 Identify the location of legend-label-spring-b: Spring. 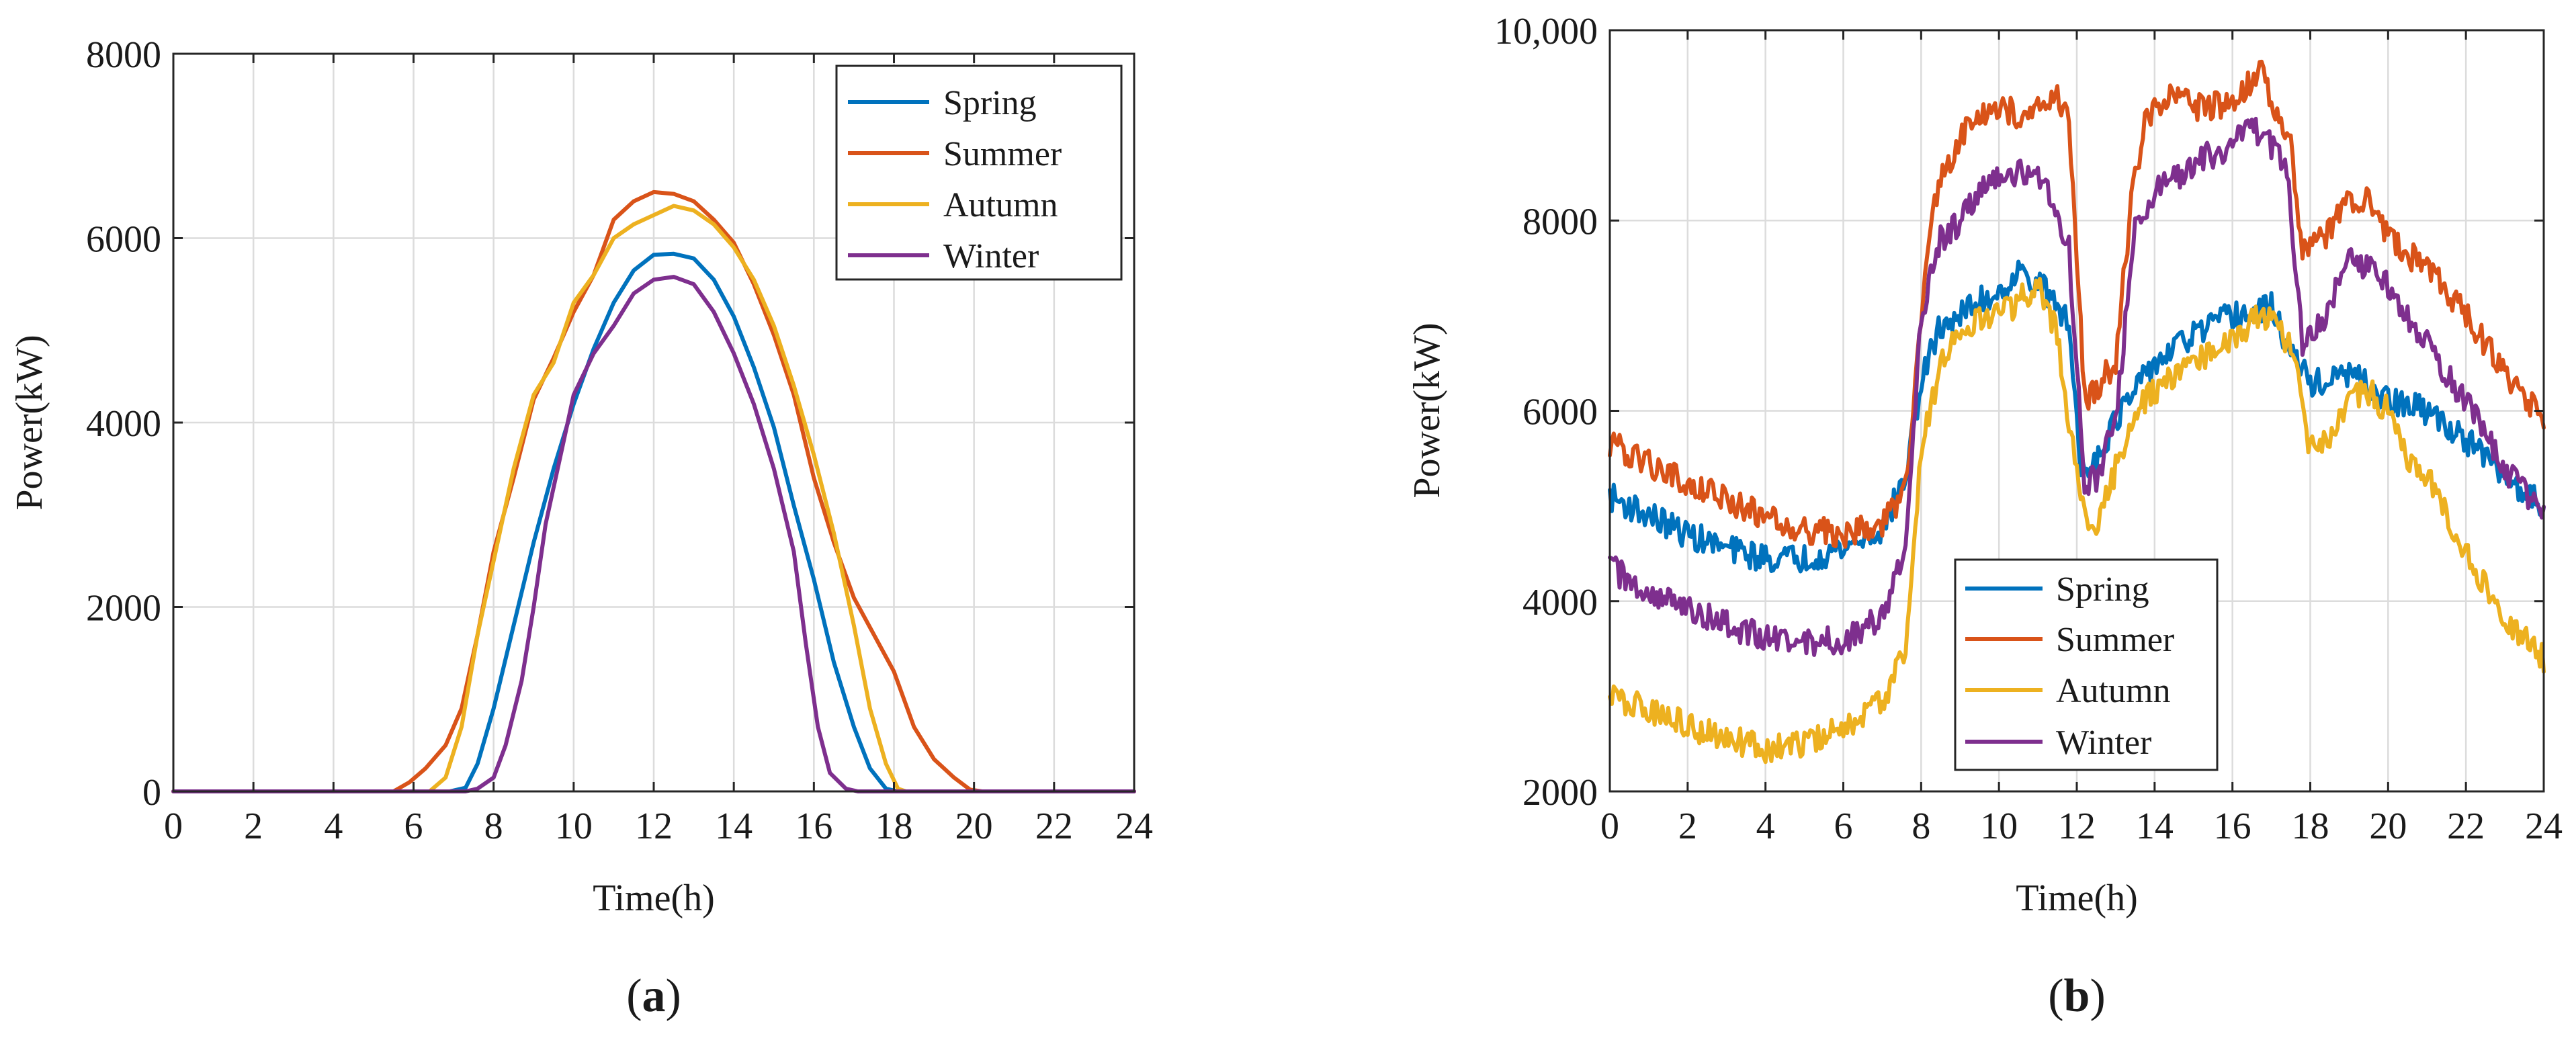
(2102, 589).